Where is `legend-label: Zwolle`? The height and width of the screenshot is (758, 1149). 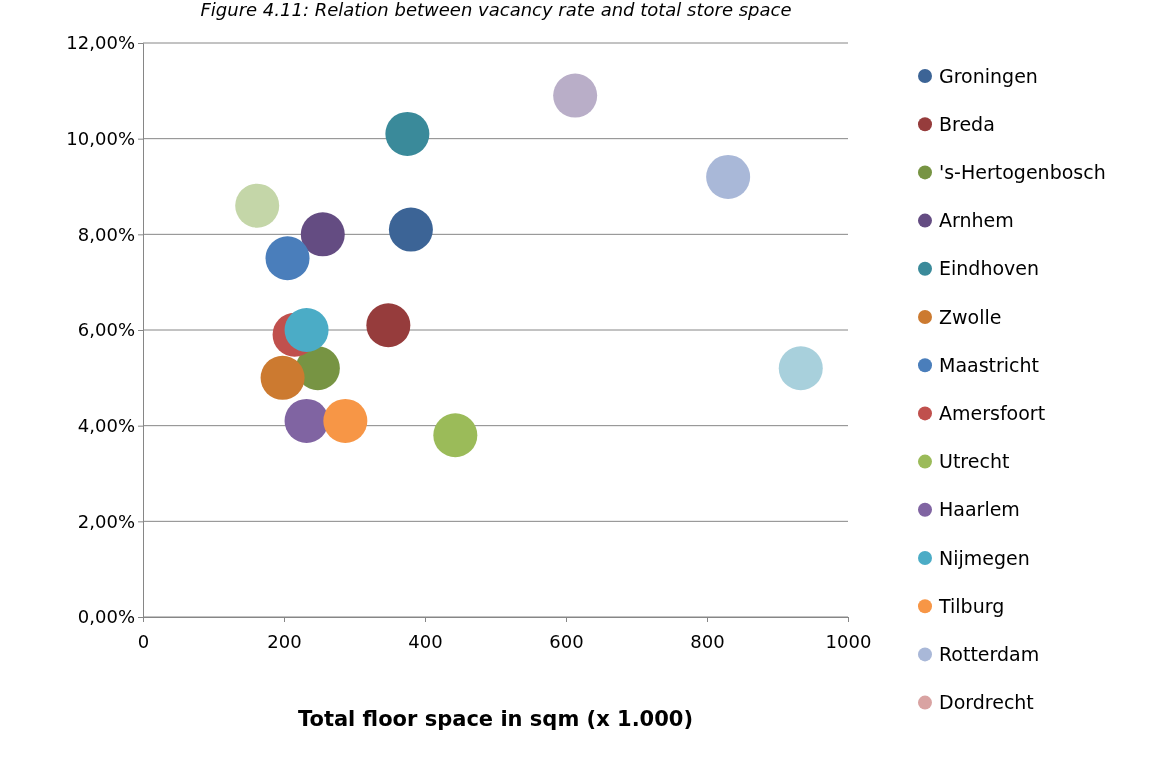
legend-label: Zwolle is located at coordinates (970, 316).